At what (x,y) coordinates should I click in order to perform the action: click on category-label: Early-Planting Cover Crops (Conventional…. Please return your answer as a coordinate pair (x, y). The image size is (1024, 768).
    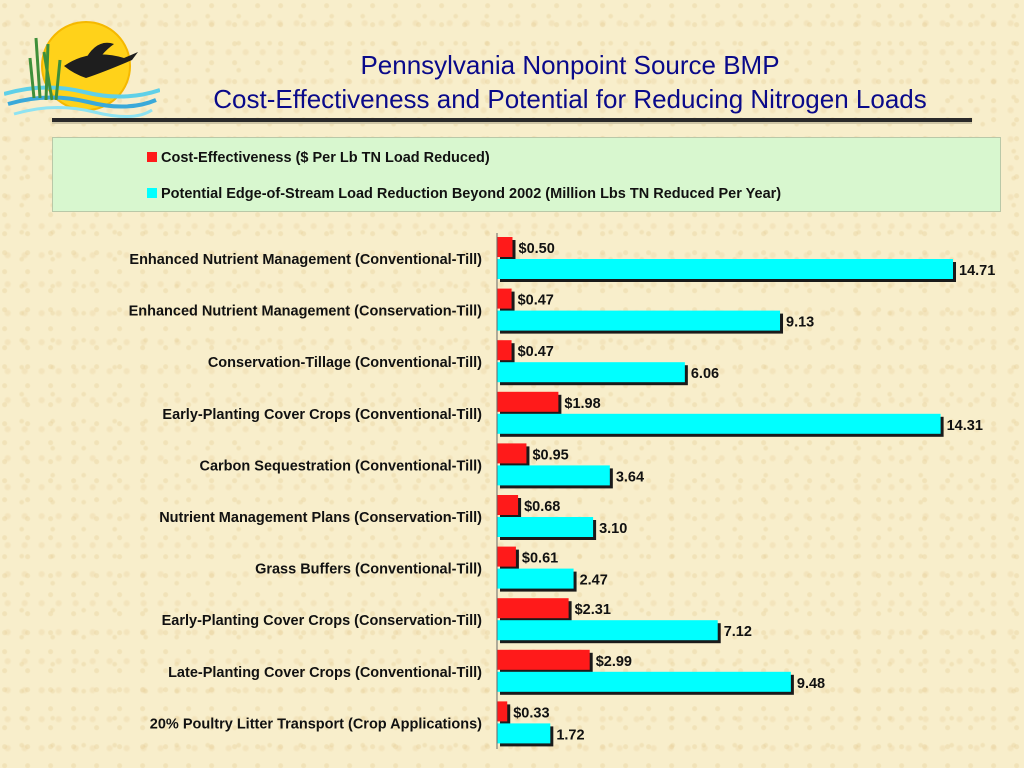
    Looking at the image, I should click on (322, 415).